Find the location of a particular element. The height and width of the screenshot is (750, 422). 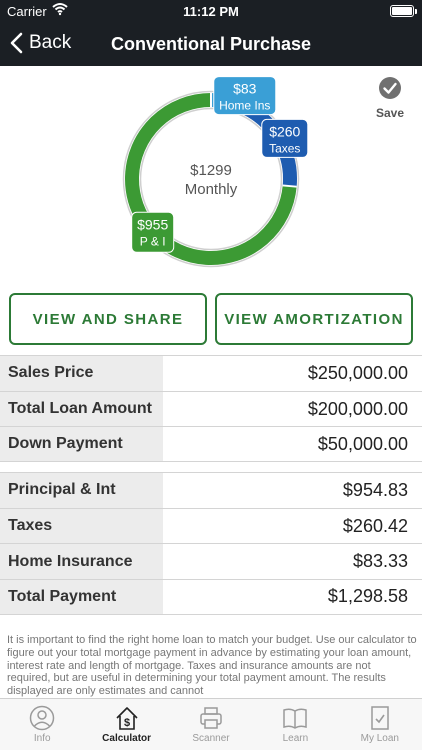

book-icon is located at coordinates (295, 718).